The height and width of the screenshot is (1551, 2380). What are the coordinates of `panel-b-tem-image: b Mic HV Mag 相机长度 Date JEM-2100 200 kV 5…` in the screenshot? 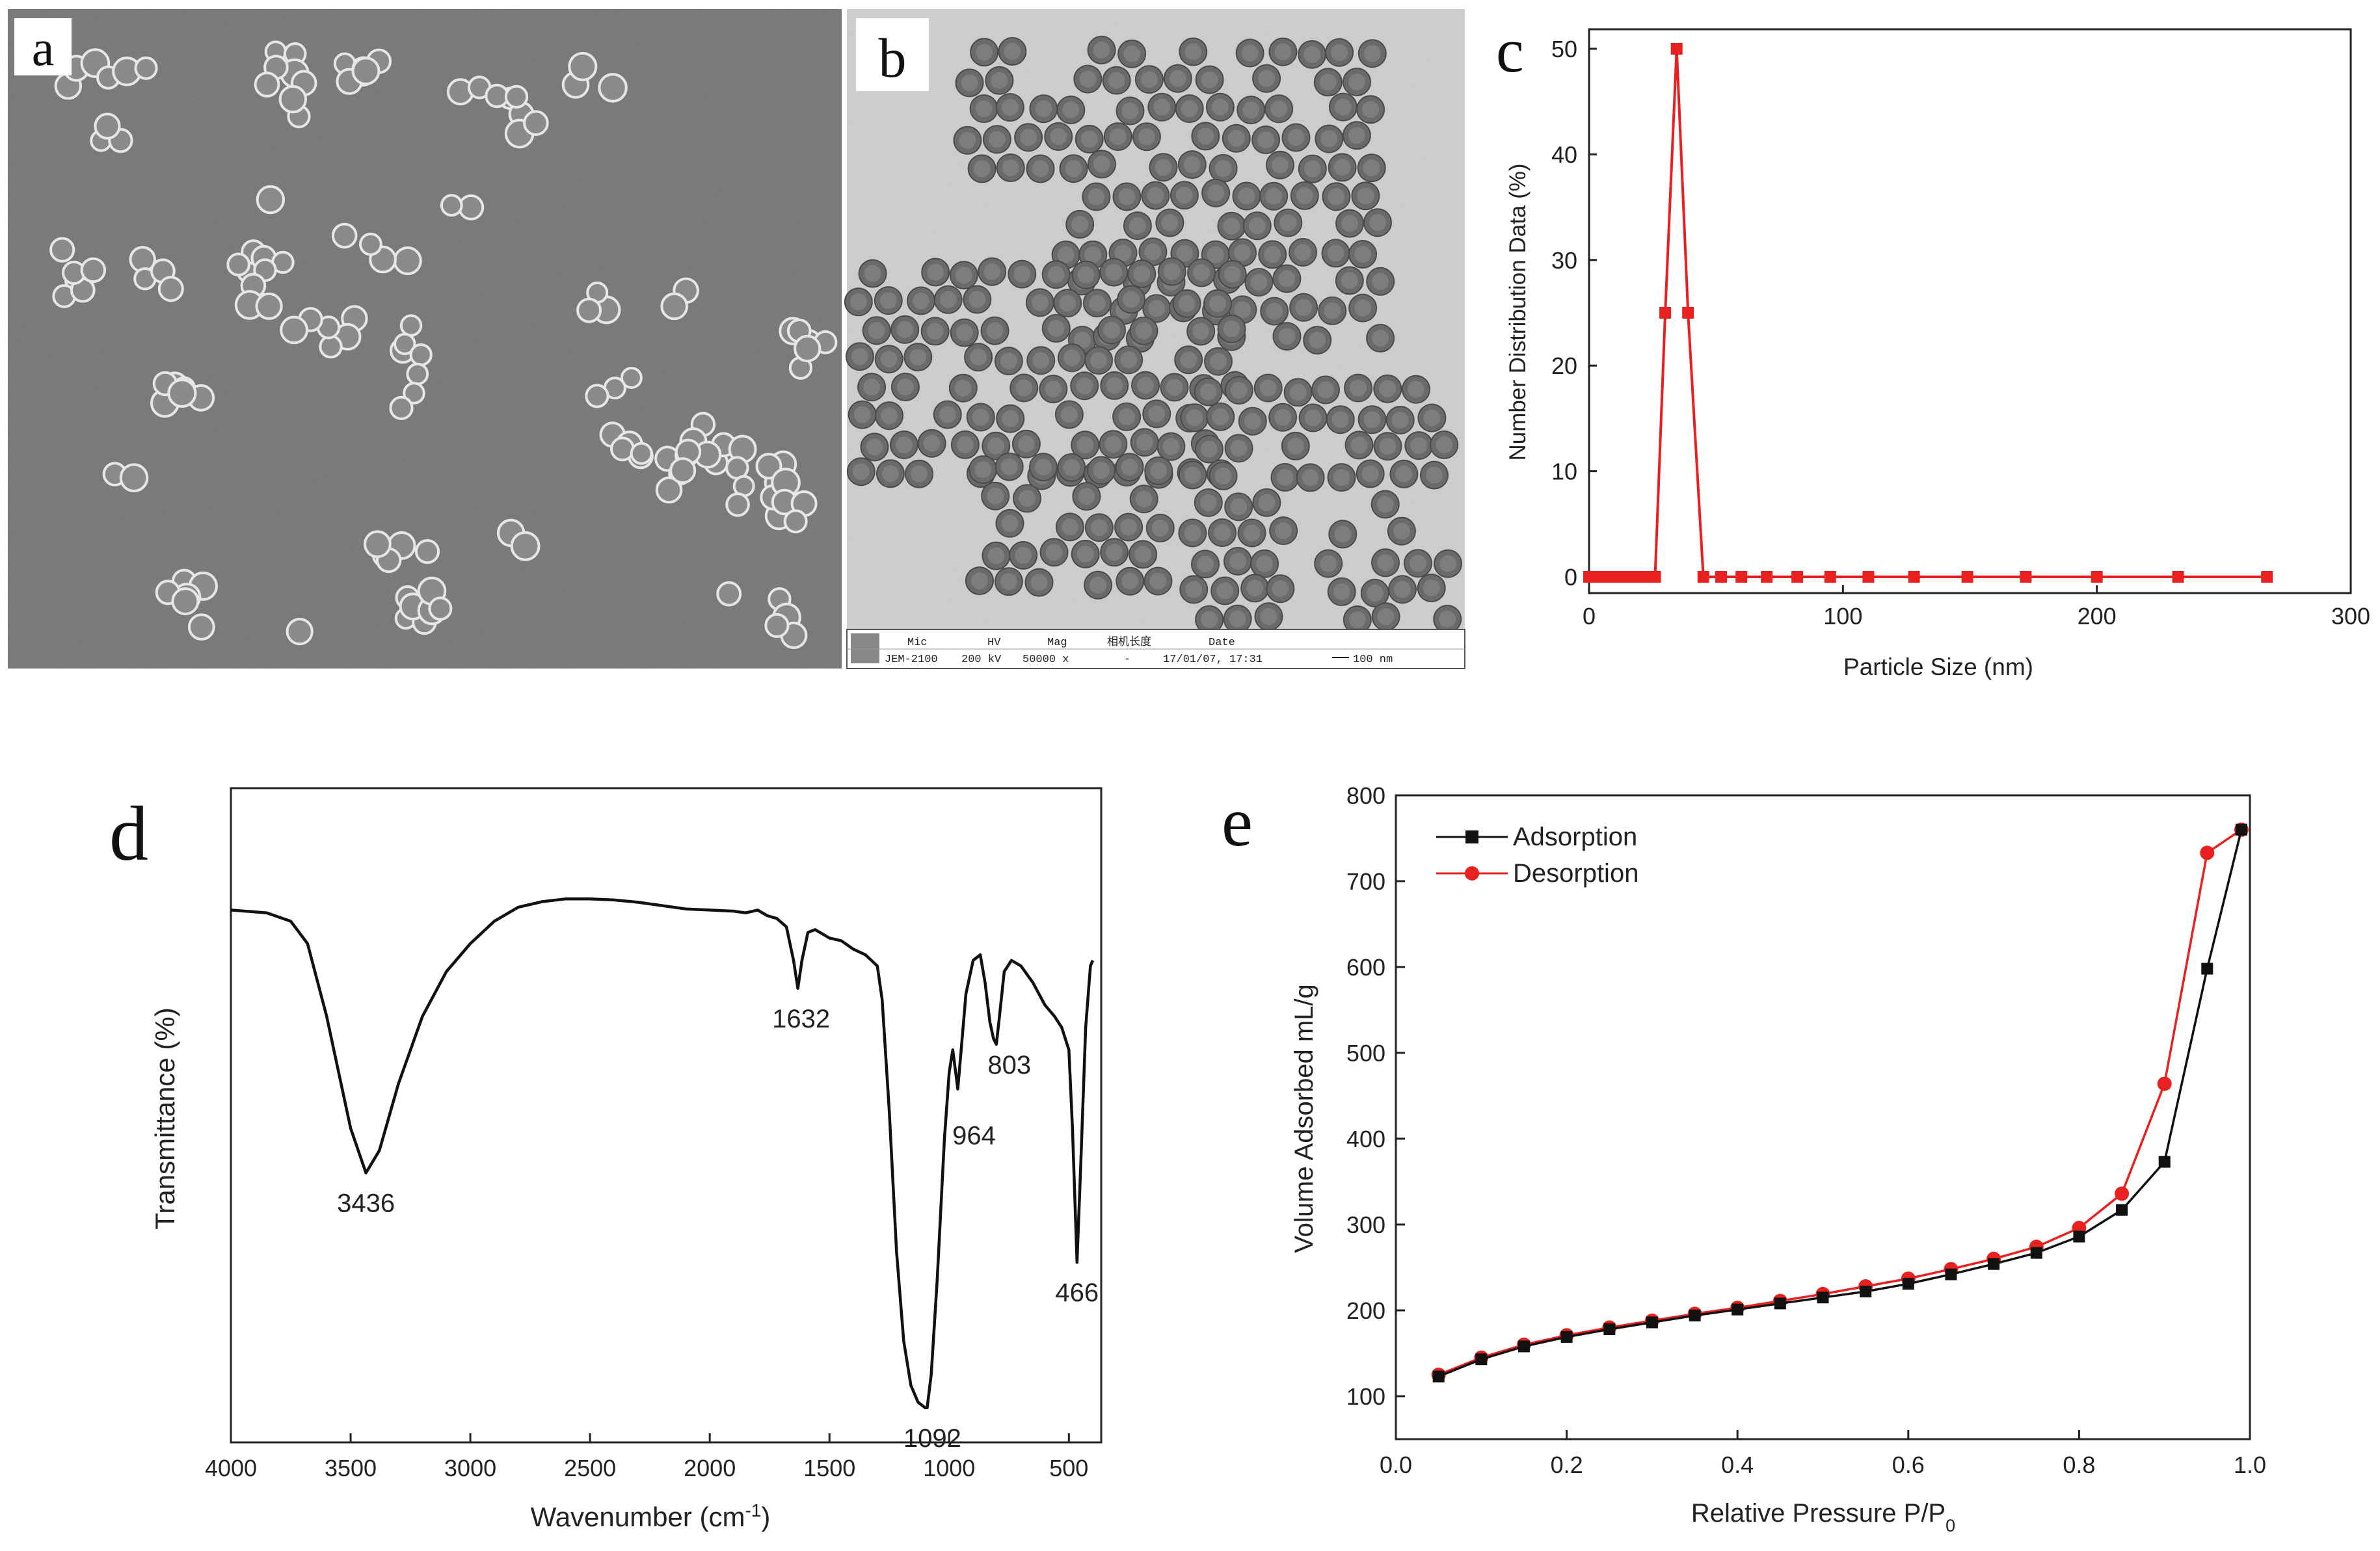 It's located at (1155, 339).